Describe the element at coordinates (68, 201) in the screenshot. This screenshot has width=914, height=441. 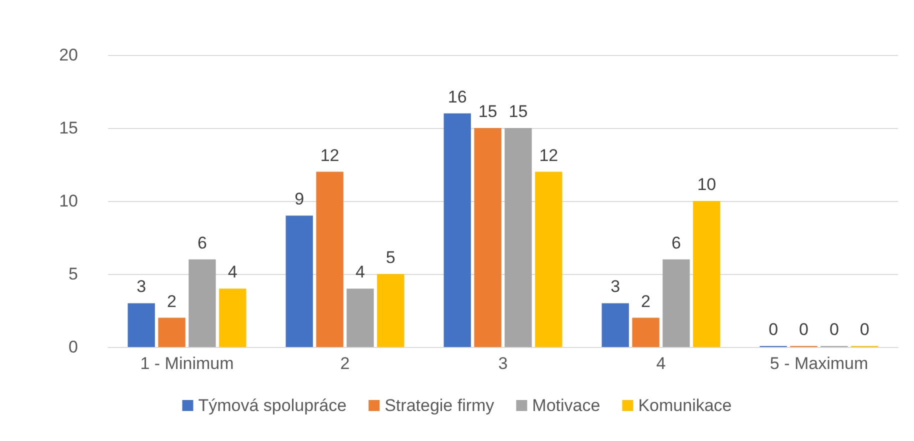
I see `y-tick-label: 10` at that location.